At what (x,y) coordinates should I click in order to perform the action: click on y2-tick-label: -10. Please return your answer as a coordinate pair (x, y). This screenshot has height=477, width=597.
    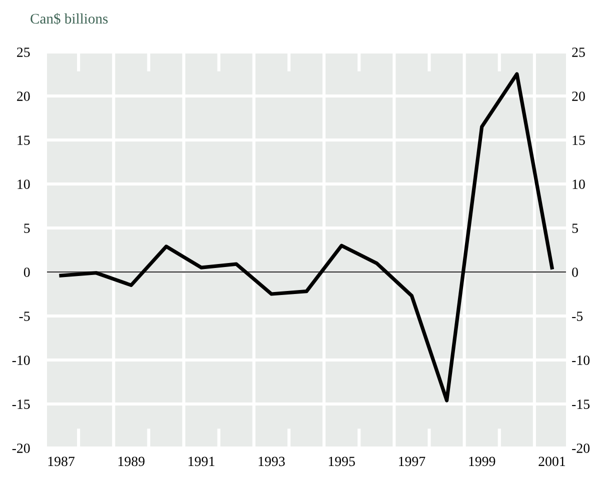
    Looking at the image, I should click on (581, 360).